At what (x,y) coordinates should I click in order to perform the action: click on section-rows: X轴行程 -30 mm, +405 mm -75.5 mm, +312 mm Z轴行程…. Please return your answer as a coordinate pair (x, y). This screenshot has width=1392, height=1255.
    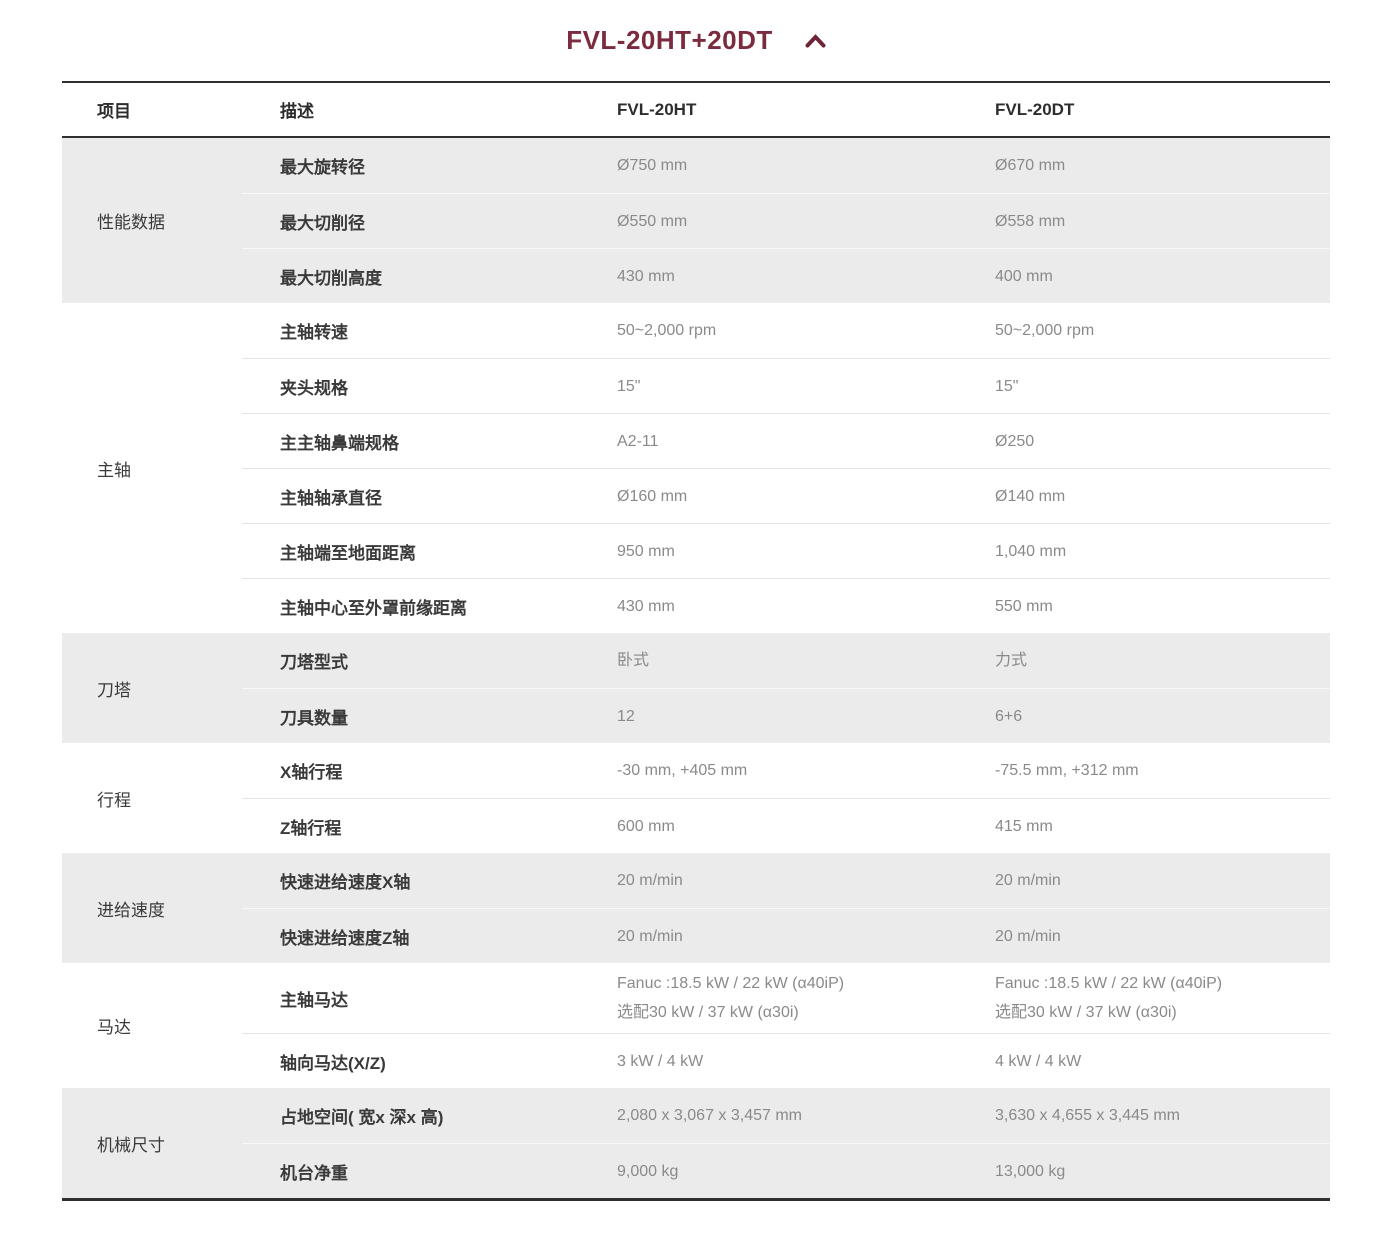
    Looking at the image, I should click on (786, 798).